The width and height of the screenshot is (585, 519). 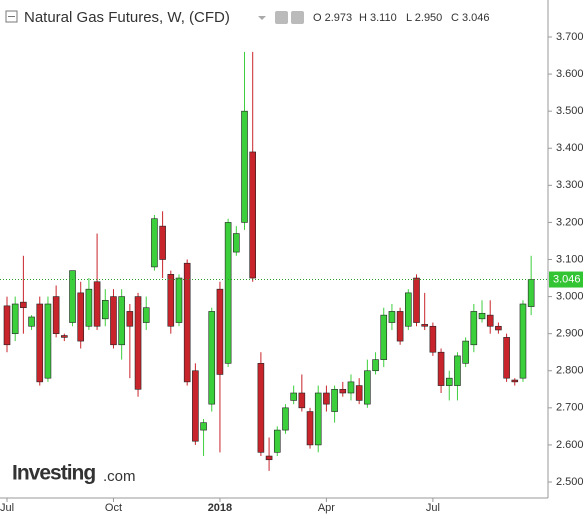 What do you see at coordinates (281, 17) in the screenshot?
I see `eye-icon` at bounding box center [281, 17].